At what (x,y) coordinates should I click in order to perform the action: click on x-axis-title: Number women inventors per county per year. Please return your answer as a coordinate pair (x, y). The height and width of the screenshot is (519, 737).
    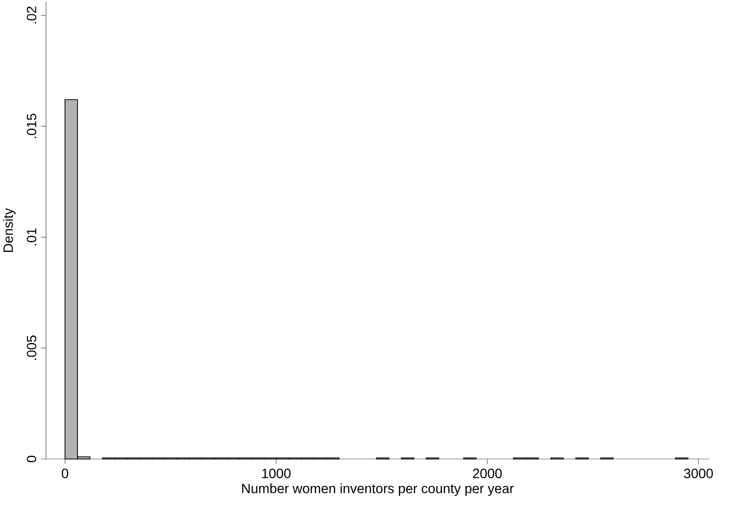
    Looking at the image, I should click on (378, 489).